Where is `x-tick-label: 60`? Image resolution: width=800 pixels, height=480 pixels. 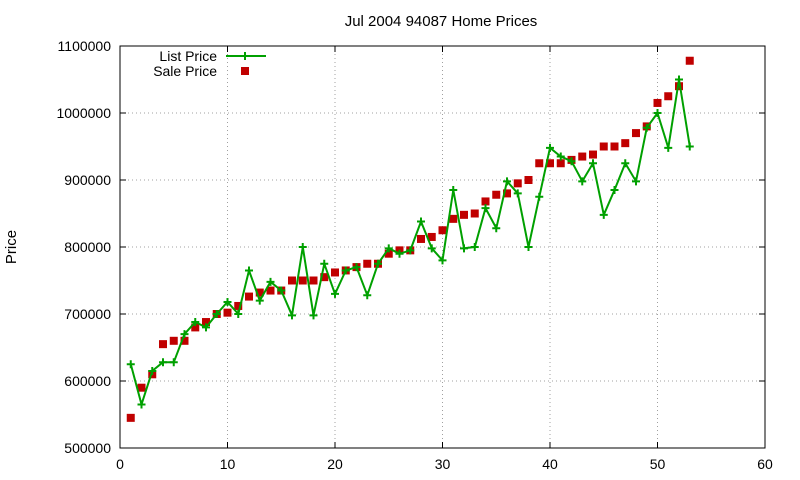
x-tick-label: 60 is located at coordinates (765, 464).